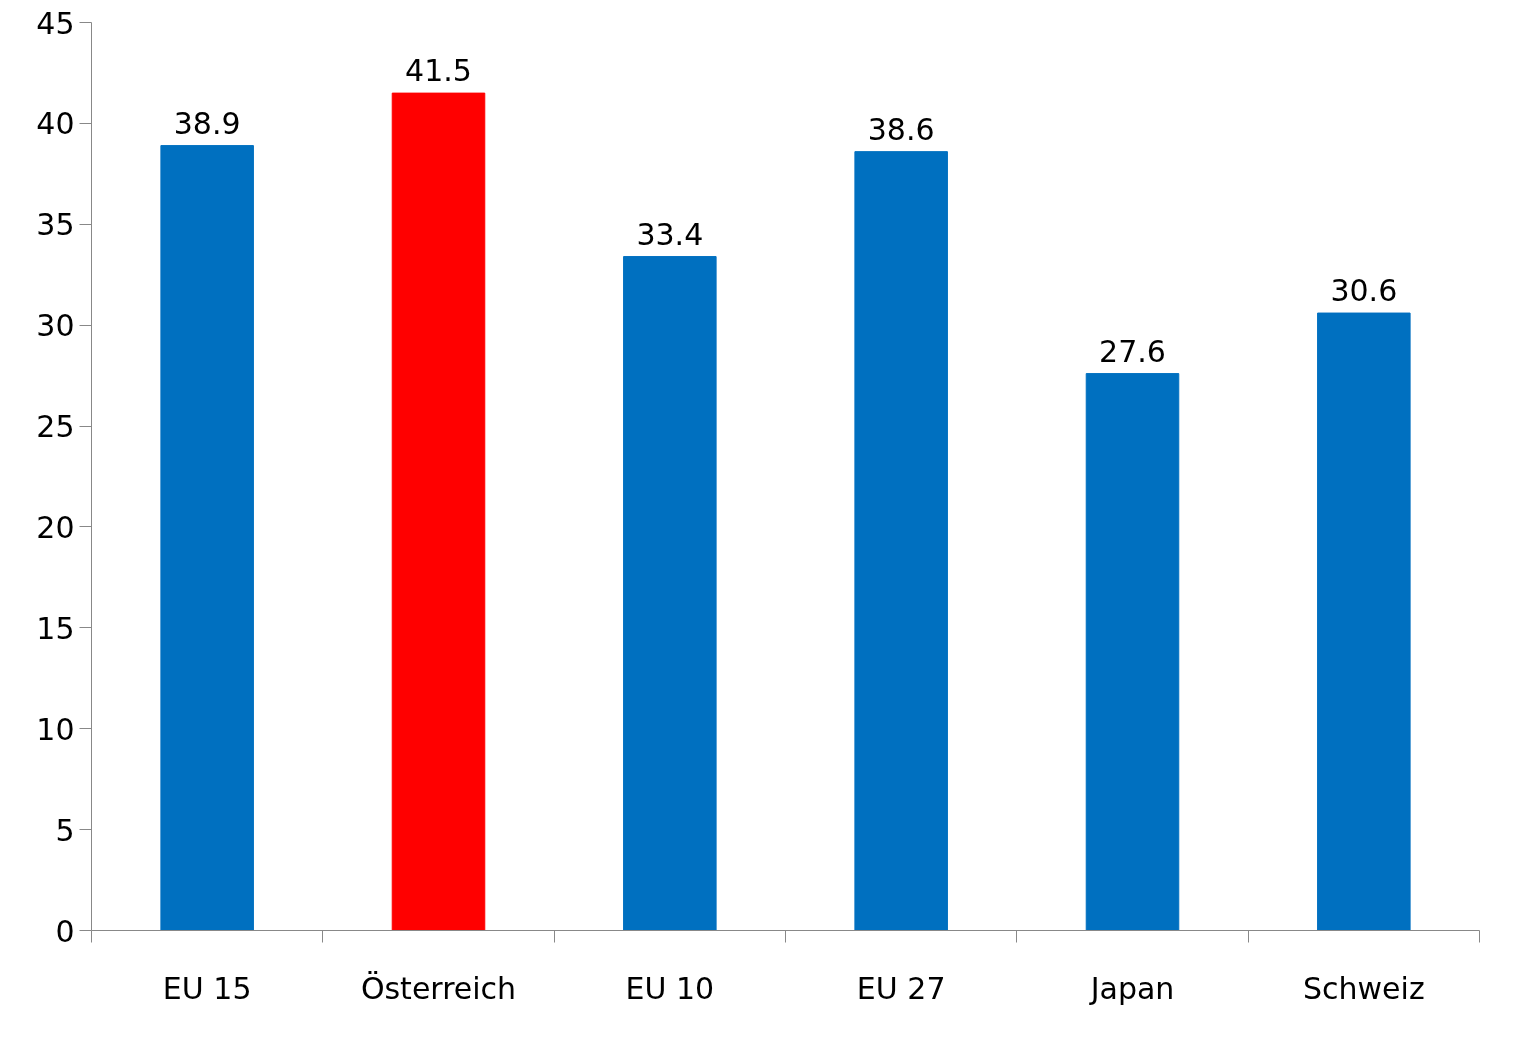 Image resolution: width=1522 pixels, height=1046 pixels. What do you see at coordinates (901, 988) in the screenshot?
I see `x-tick-label: EU 27` at bounding box center [901, 988].